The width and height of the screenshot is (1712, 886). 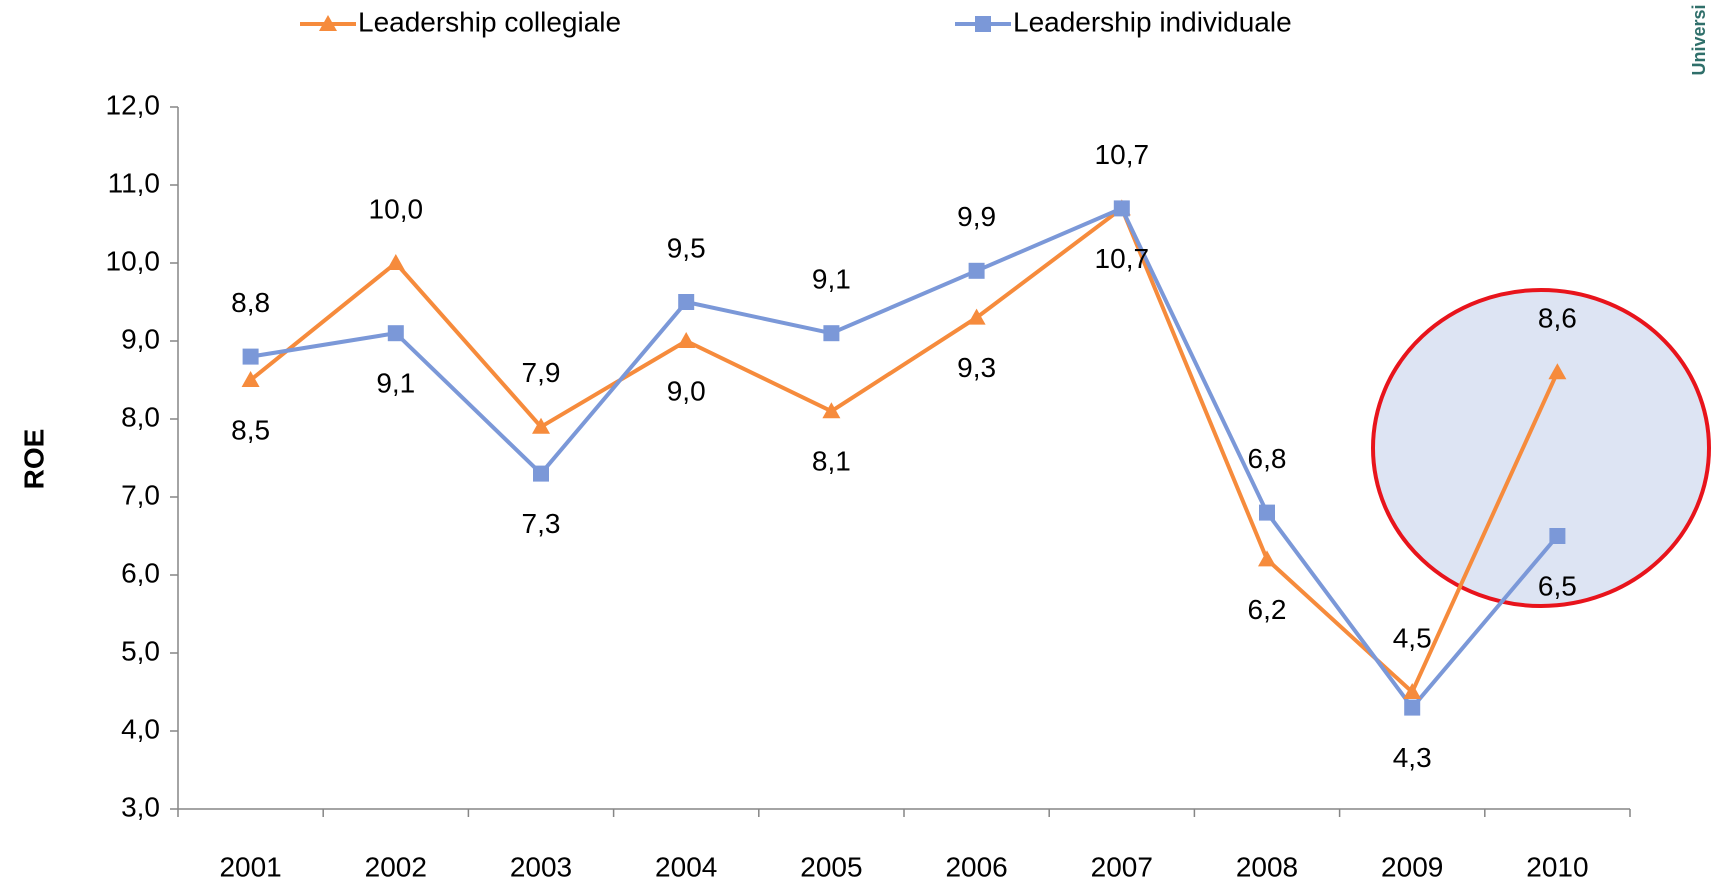 I want to click on data-label: 7,9, so click(x=541, y=372).